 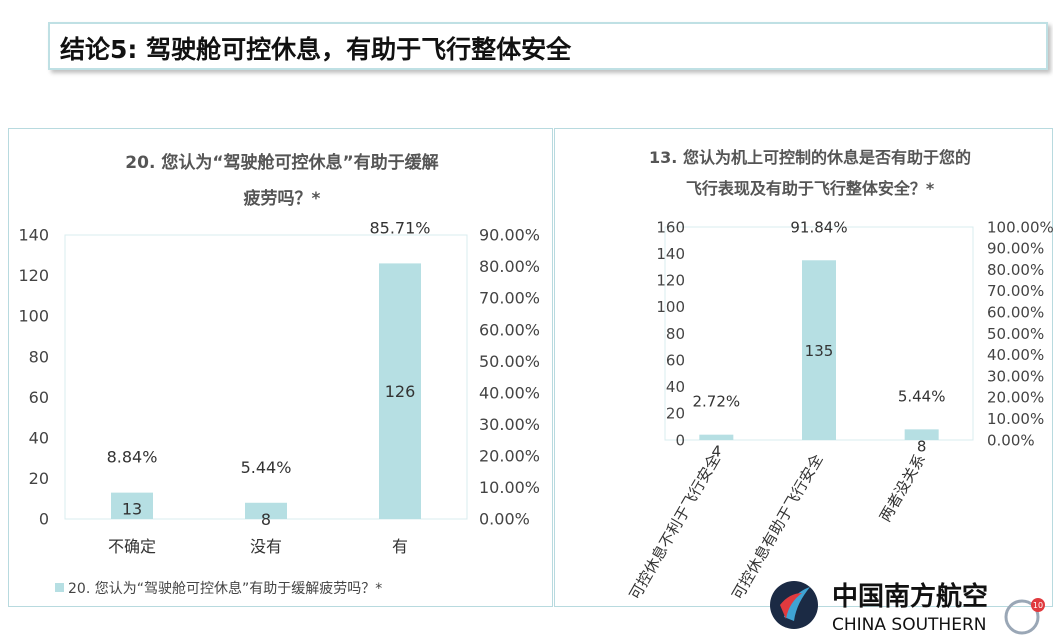 What do you see at coordinates (717, 402) in the screenshot?
I see `percent-label: 2.72%` at bounding box center [717, 402].